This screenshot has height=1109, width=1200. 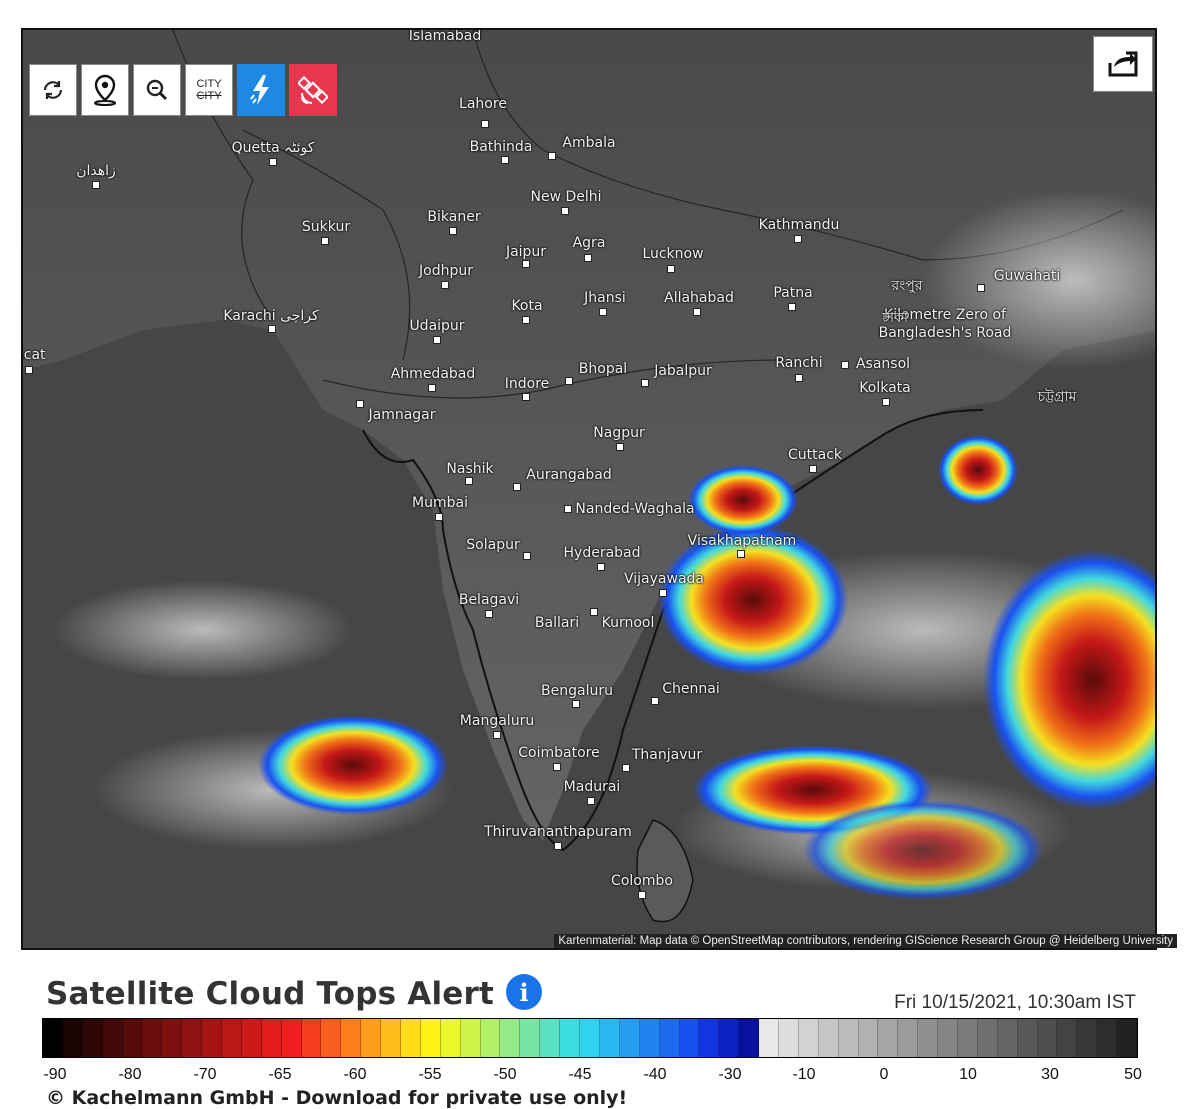 What do you see at coordinates (1123, 64) in the screenshot?
I see `share-button` at bounding box center [1123, 64].